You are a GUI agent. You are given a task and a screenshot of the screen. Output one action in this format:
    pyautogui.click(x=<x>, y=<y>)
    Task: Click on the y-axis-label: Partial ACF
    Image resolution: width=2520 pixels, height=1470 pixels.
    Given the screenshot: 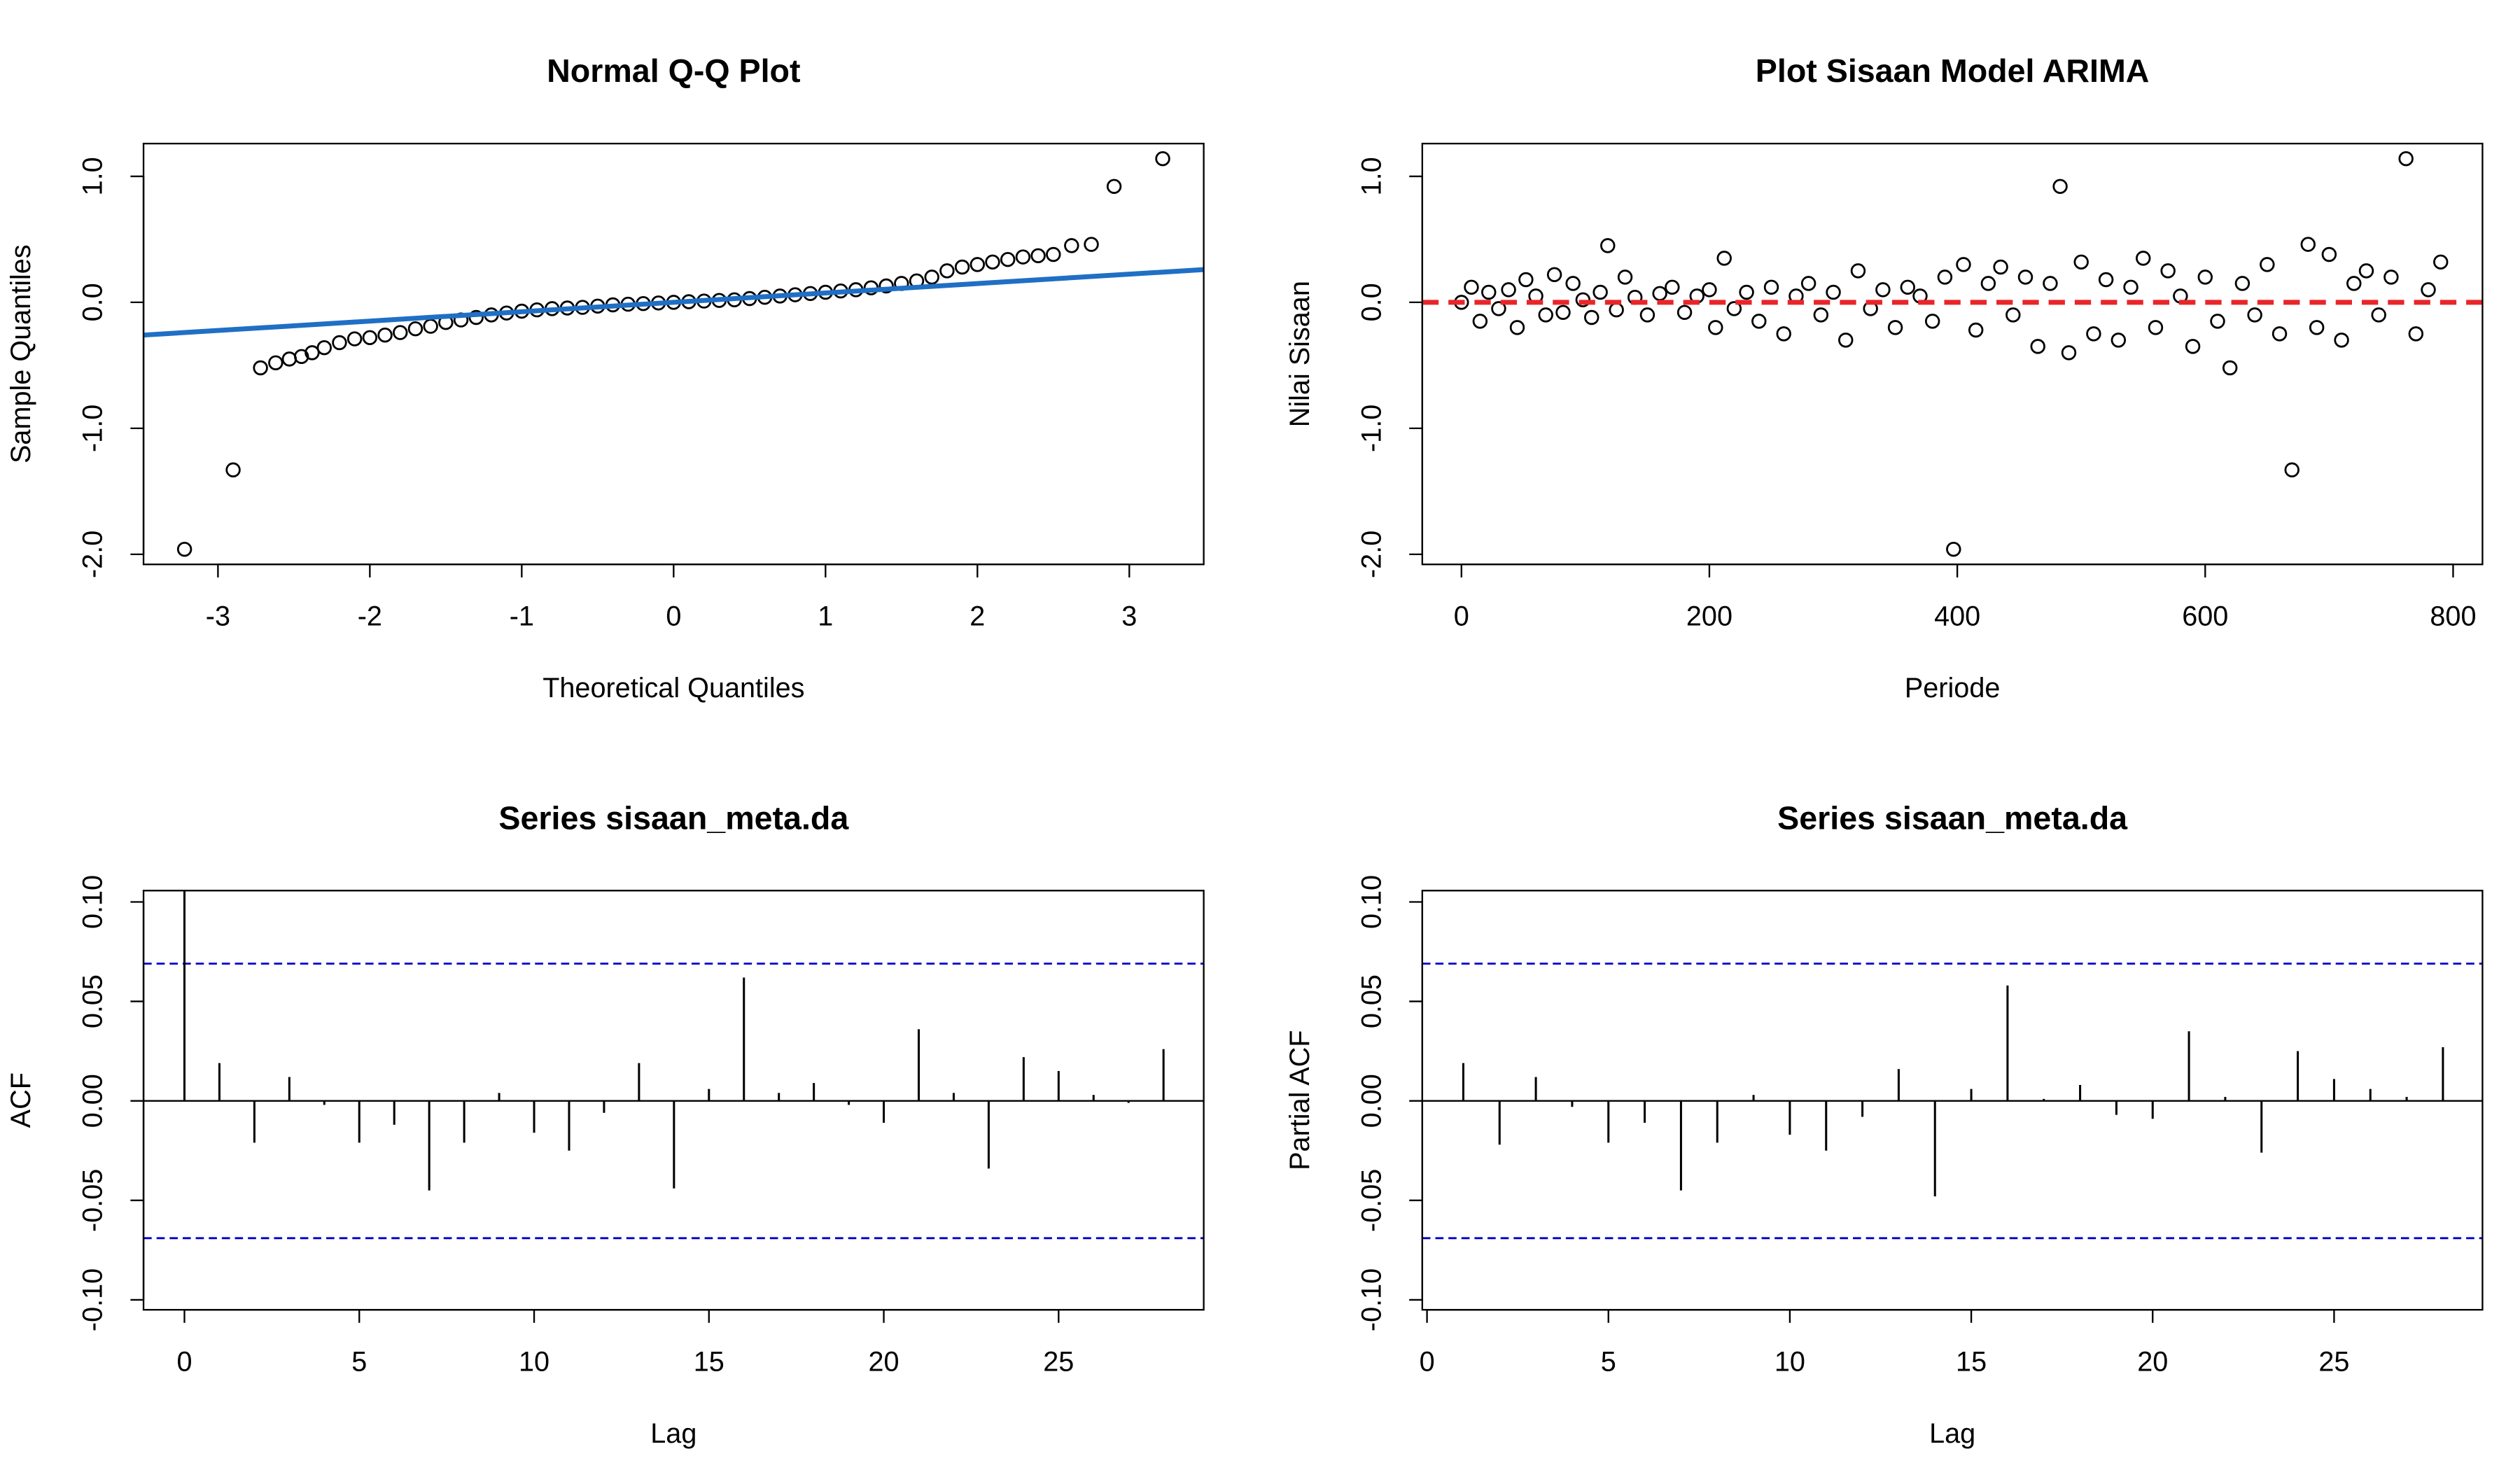 What is the action you would take?
    pyautogui.click(x=1299, y=1100)
    